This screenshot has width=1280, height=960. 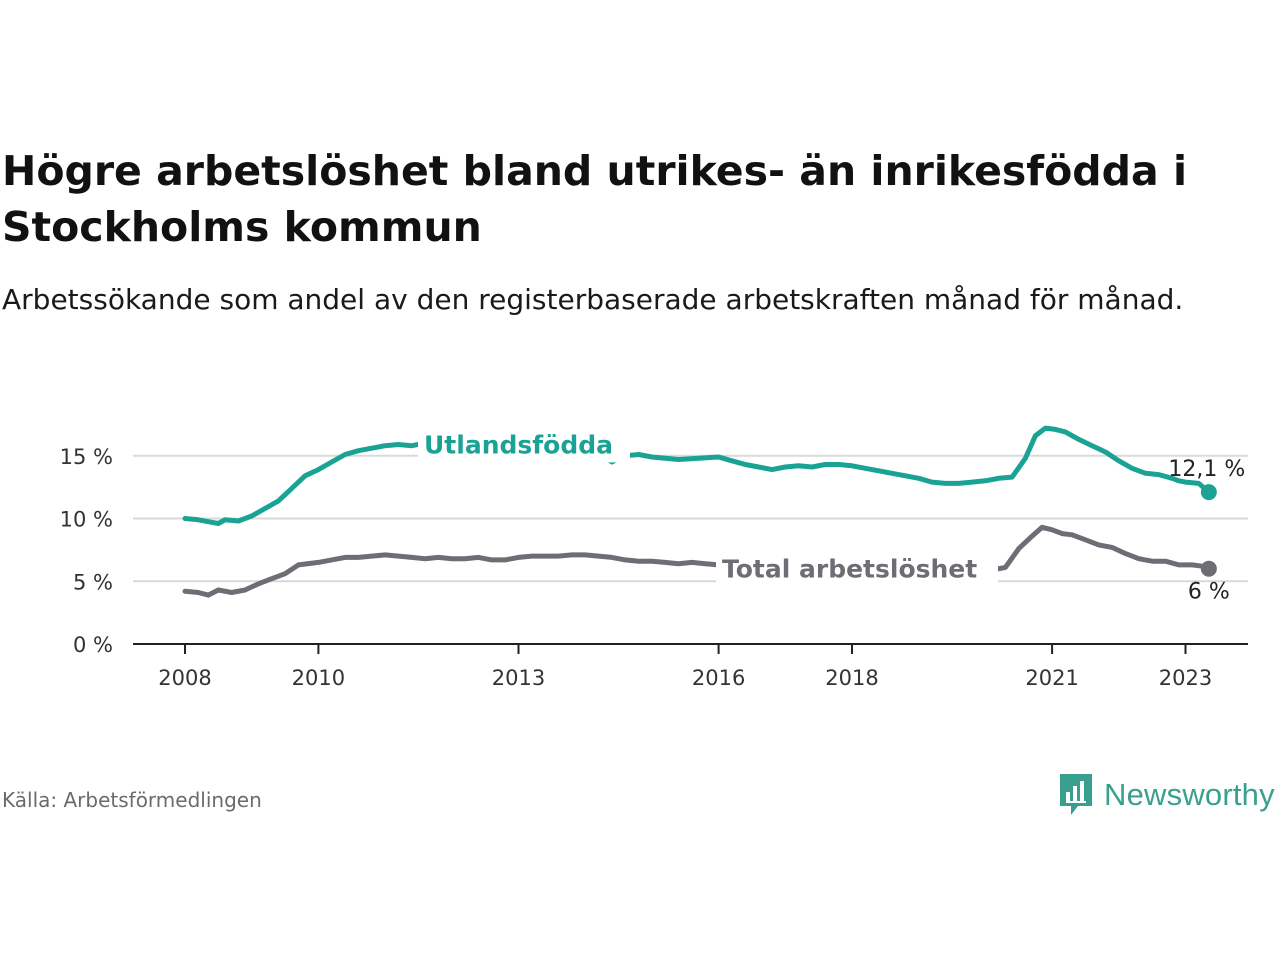 What do you see at coordinates (518, 678) in the screenshot?
I see `x-tick-label: 2013` at bounding box center [518, 678].